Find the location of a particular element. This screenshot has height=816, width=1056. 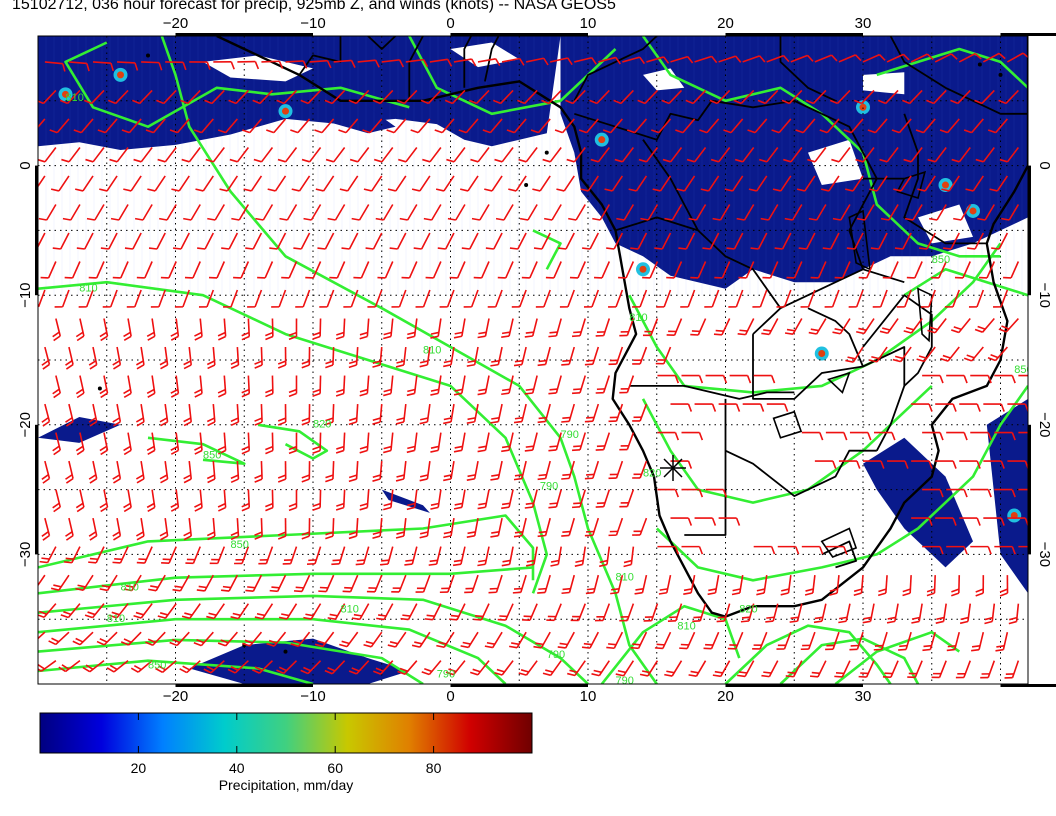

lon-tick-top: −20 is located at coordinates (175, 23).